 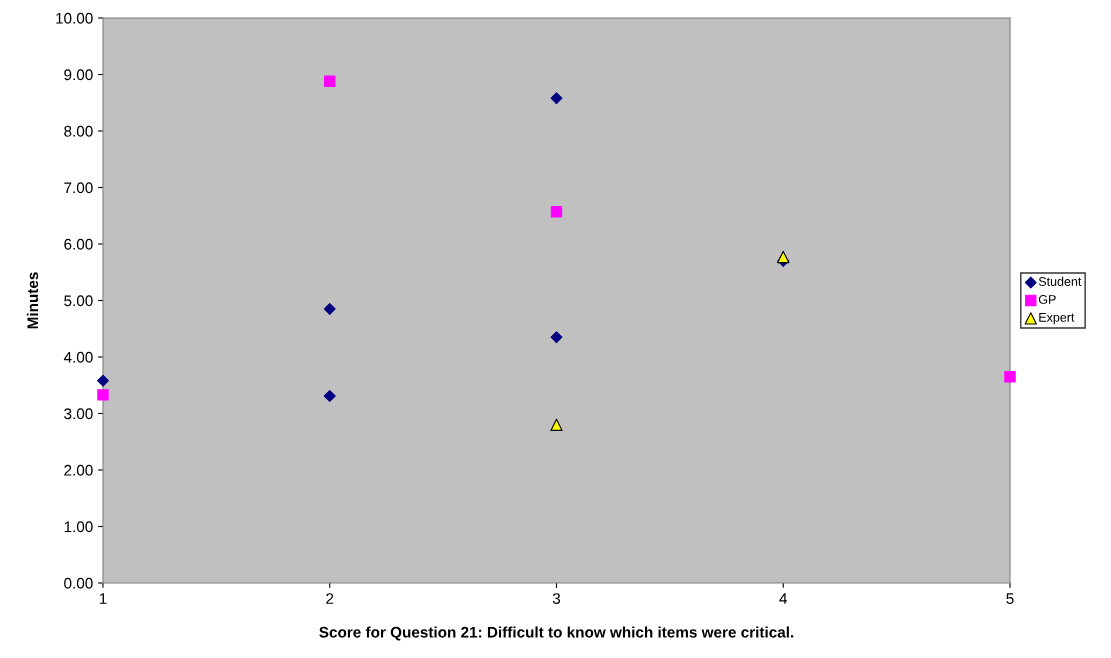 What do you see at coordinates (78, 527) in the screenshot?
I see `y-tick-label: 1.00` at bounding box center [78, 527].